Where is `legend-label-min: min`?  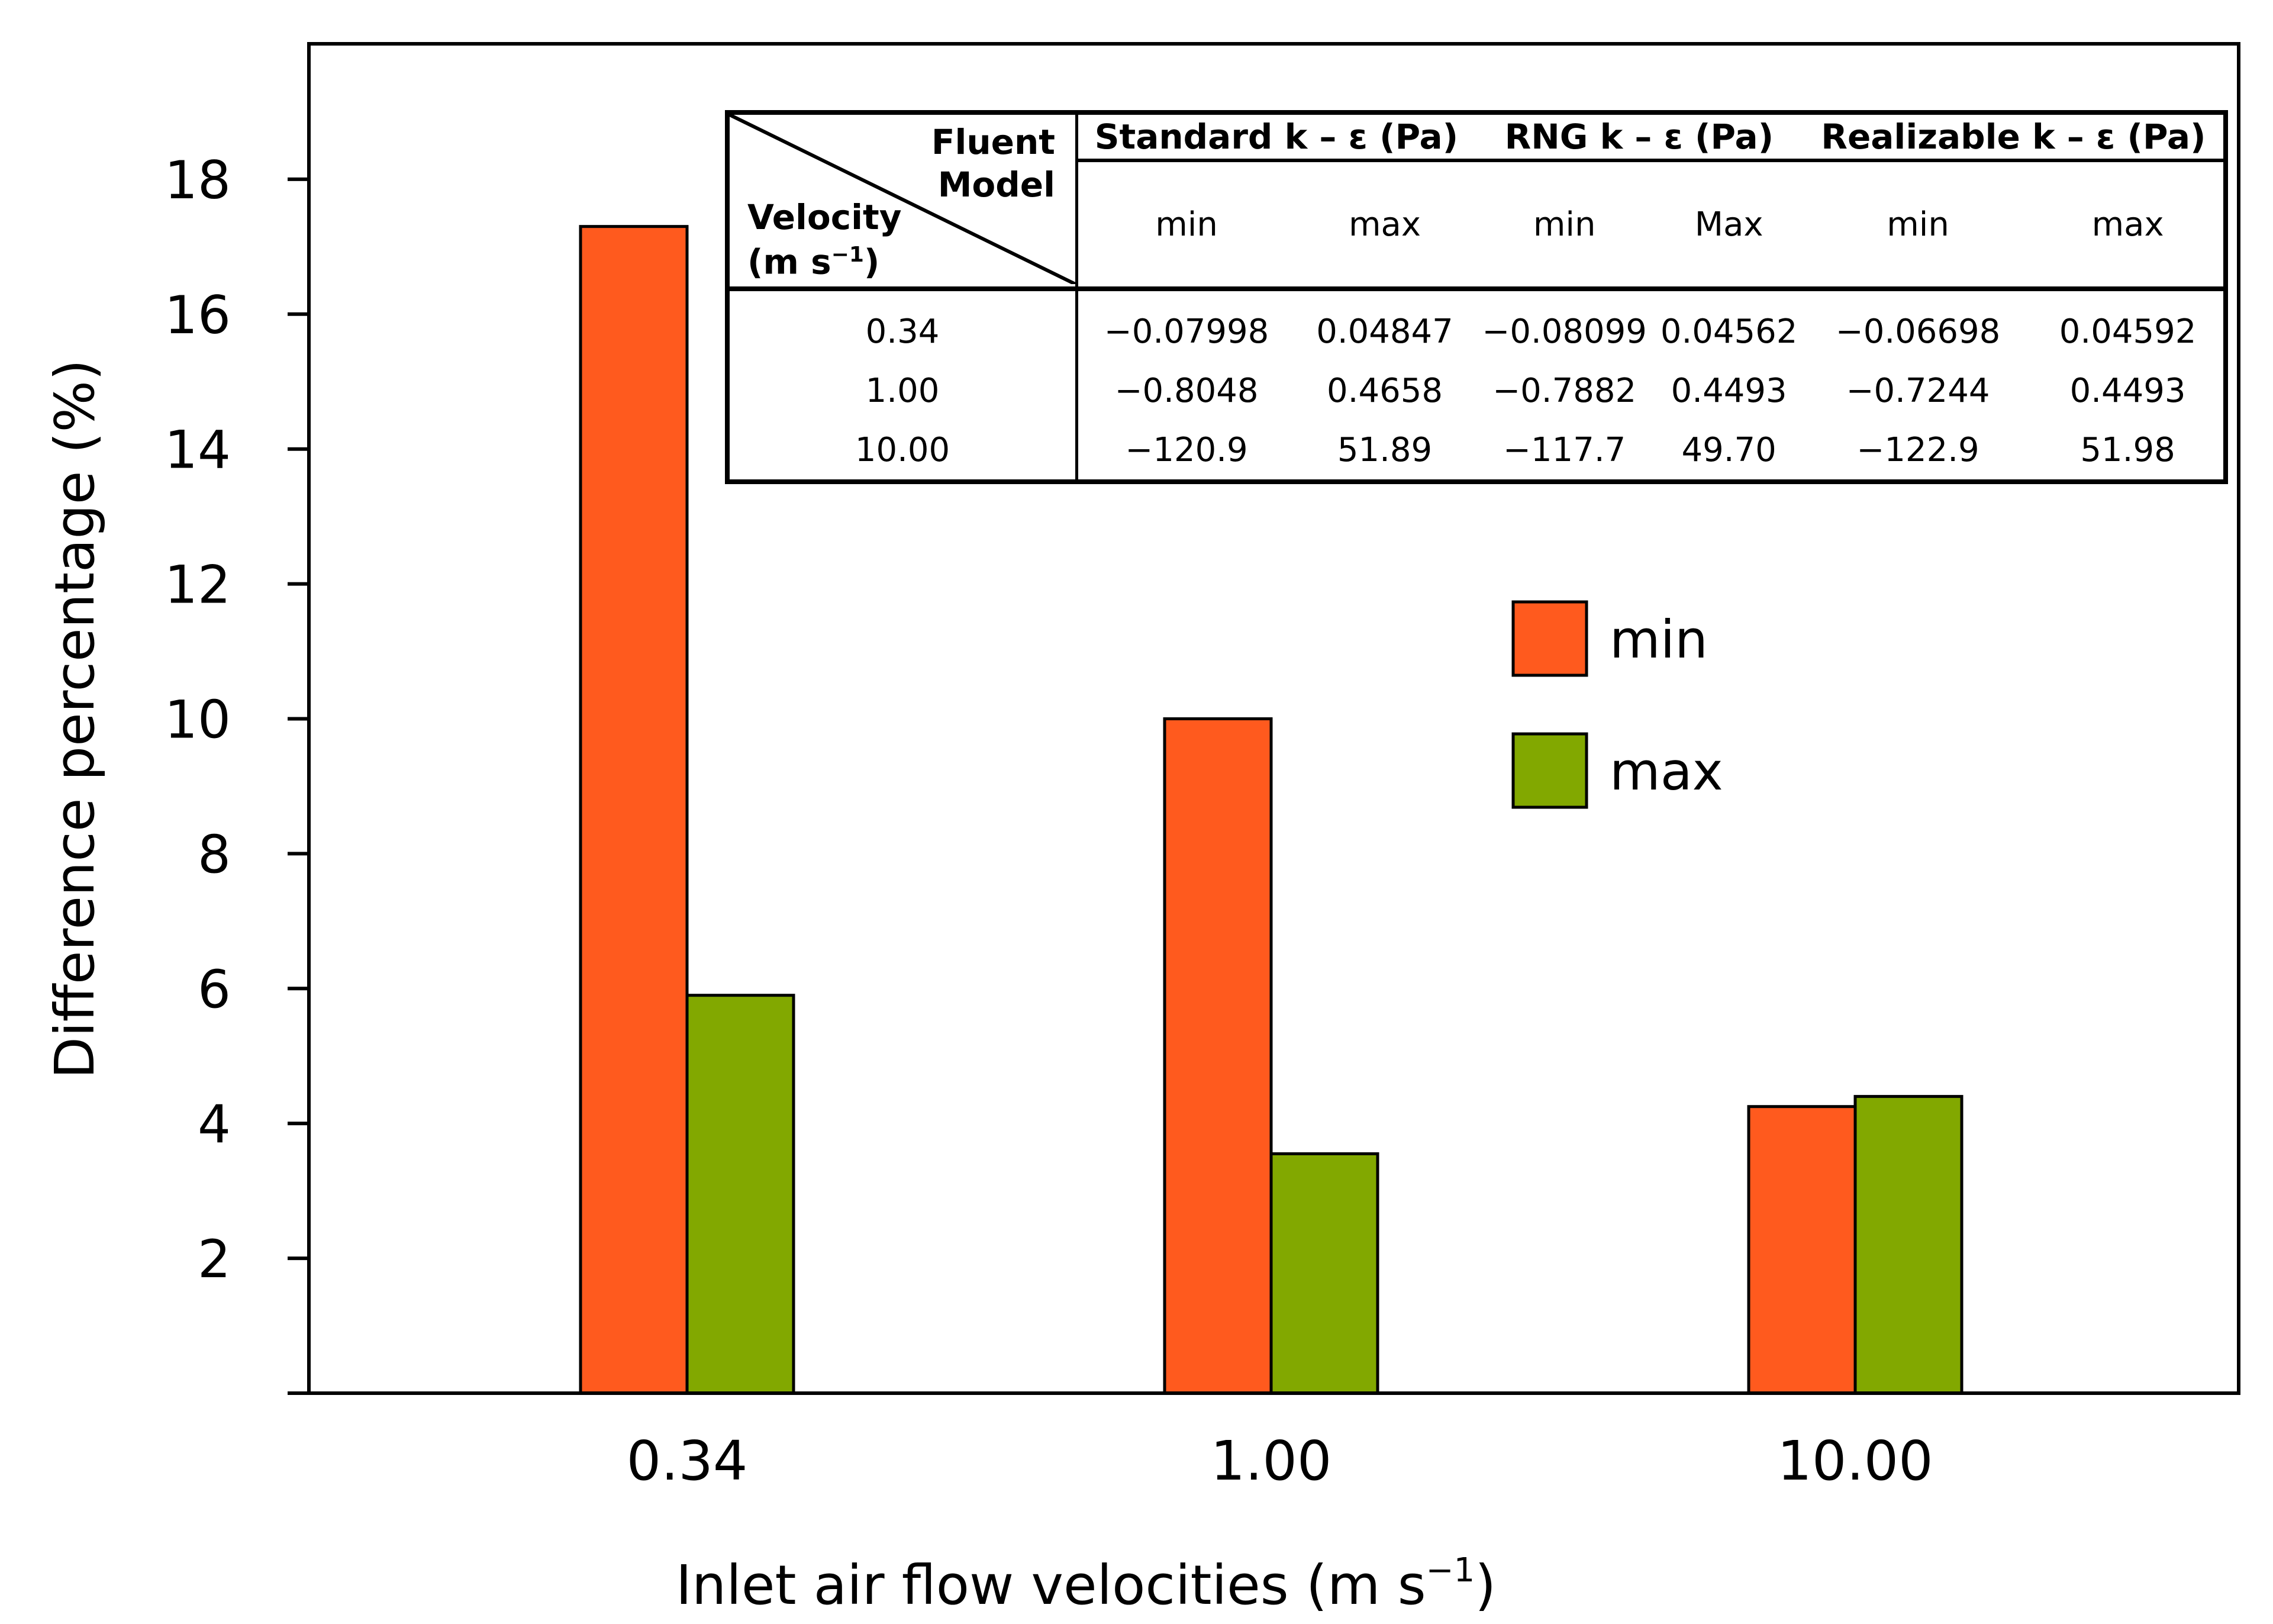
legend-label-min: min is located at coordinates (1659, 639).